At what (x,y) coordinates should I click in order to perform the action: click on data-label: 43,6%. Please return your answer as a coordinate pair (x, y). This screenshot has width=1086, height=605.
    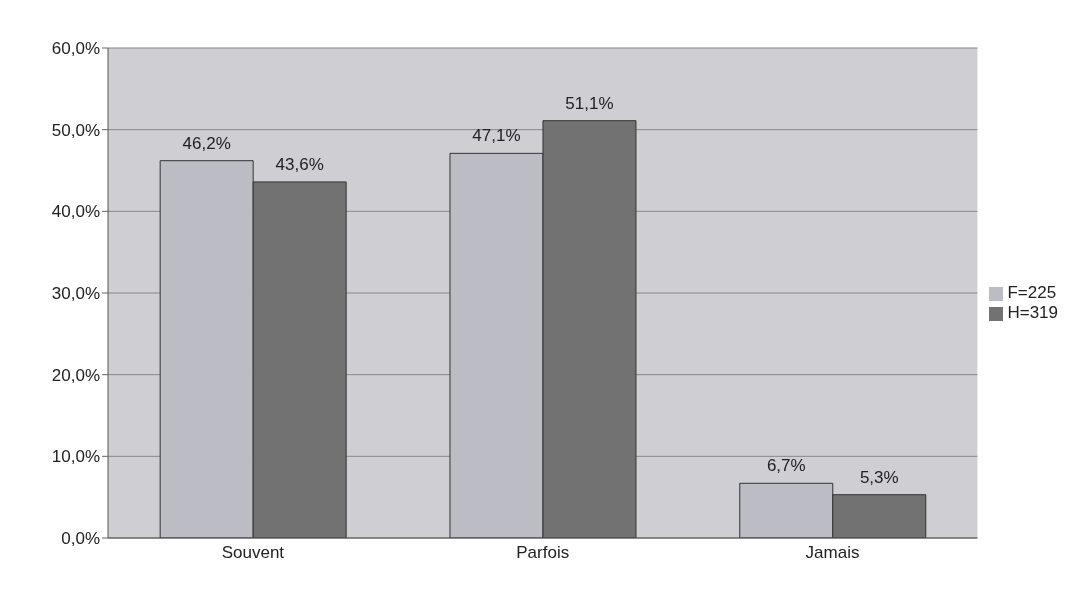
    Looking at the image, I should click on (299, 164).